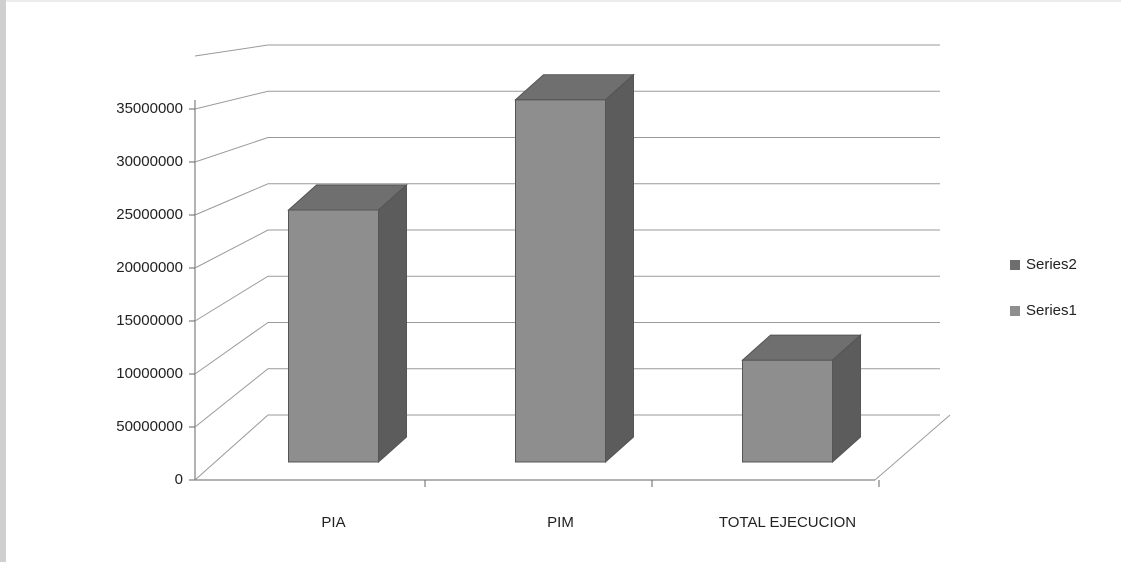 This screenshot has height=562, width=1121. Describe the element at coordinates (912, 447) in the screenshot. I see `floor-edge` at that location.